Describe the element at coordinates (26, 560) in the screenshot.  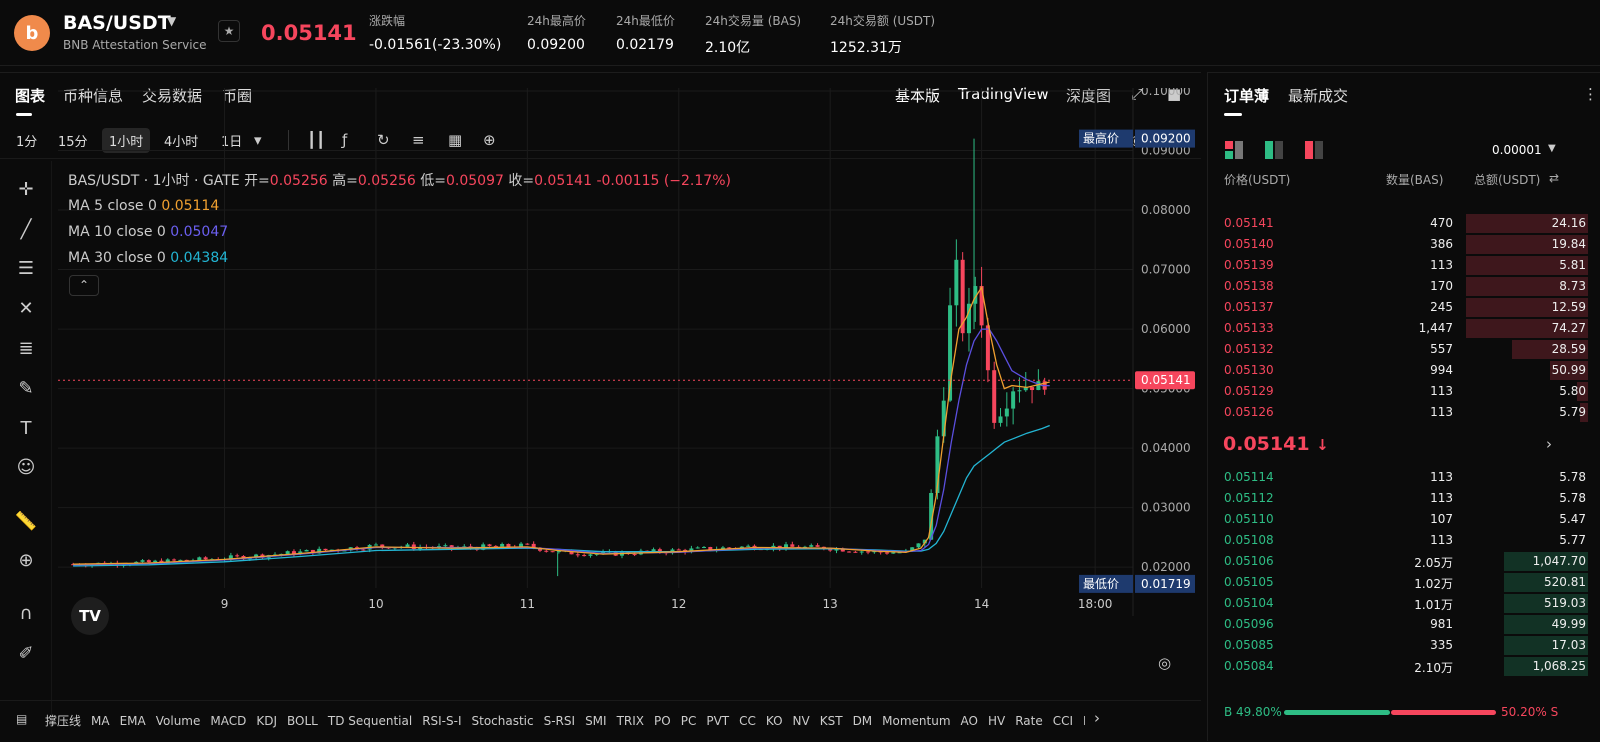
I see `zoom-in-icon: ⊕` at that location.